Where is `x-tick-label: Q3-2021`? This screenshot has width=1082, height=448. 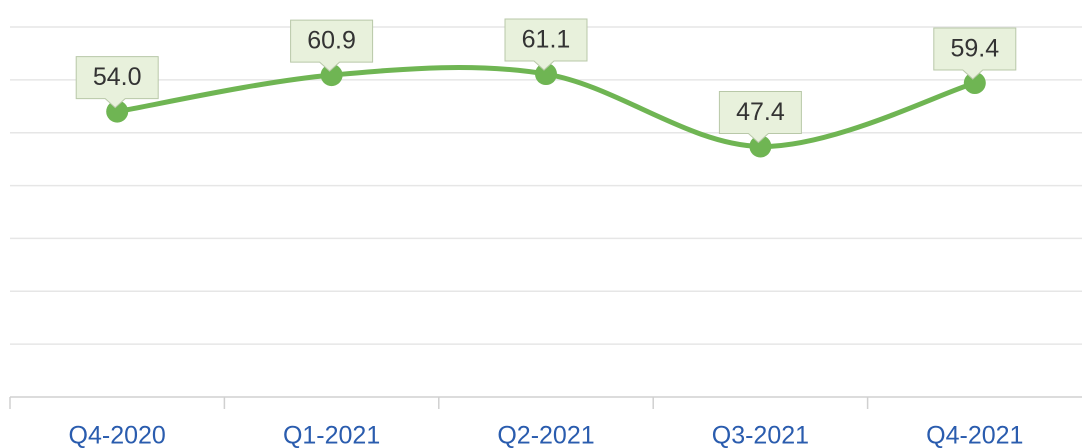
x-tick-label: Q3-2021 is located at coordinates (760, 435).